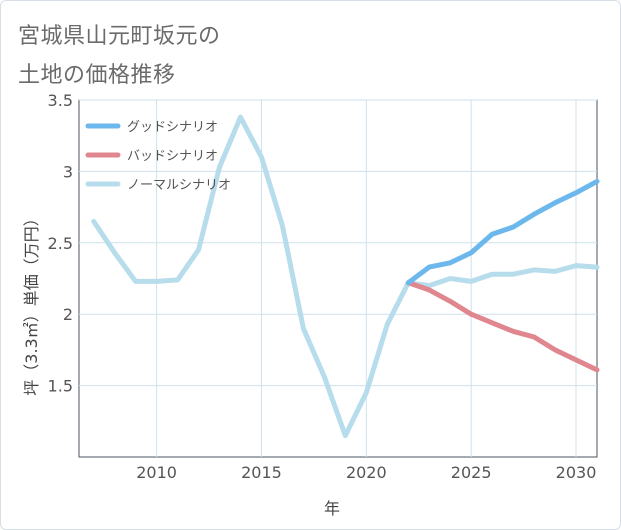 The height and width of the screenshot is (530, 621). I want to click on y-axis-ticks: 1.5 2 2.5 3 3.5, so click(60, 243).